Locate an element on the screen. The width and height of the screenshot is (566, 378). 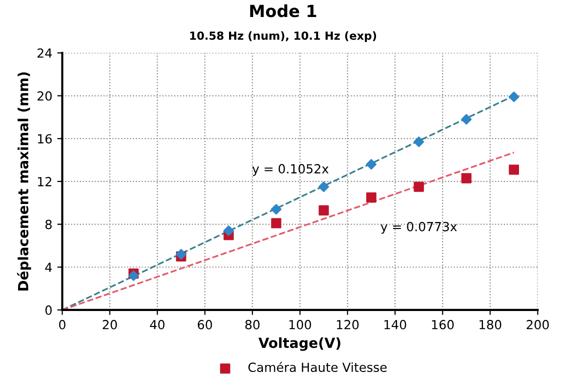
annotation: y = 0.0773x is located at coordinates (418, 228).